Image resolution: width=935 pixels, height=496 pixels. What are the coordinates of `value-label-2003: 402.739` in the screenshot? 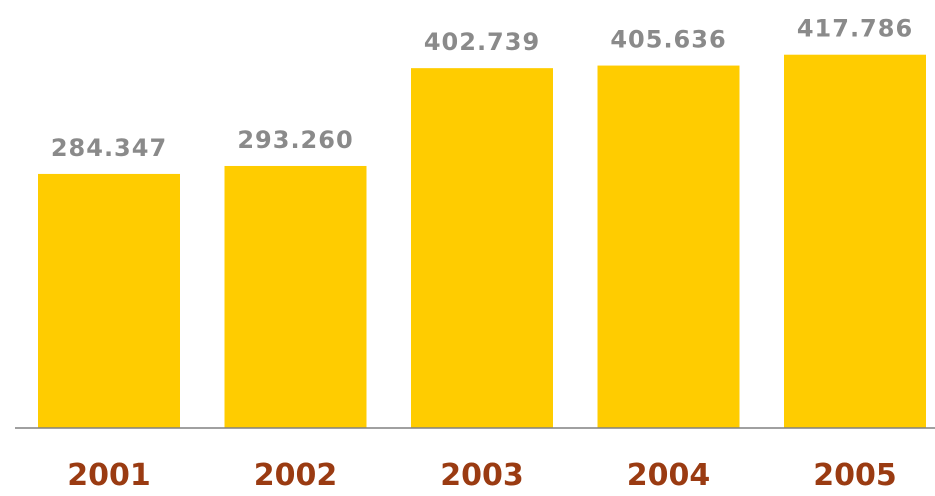 It's located at (482, 42).